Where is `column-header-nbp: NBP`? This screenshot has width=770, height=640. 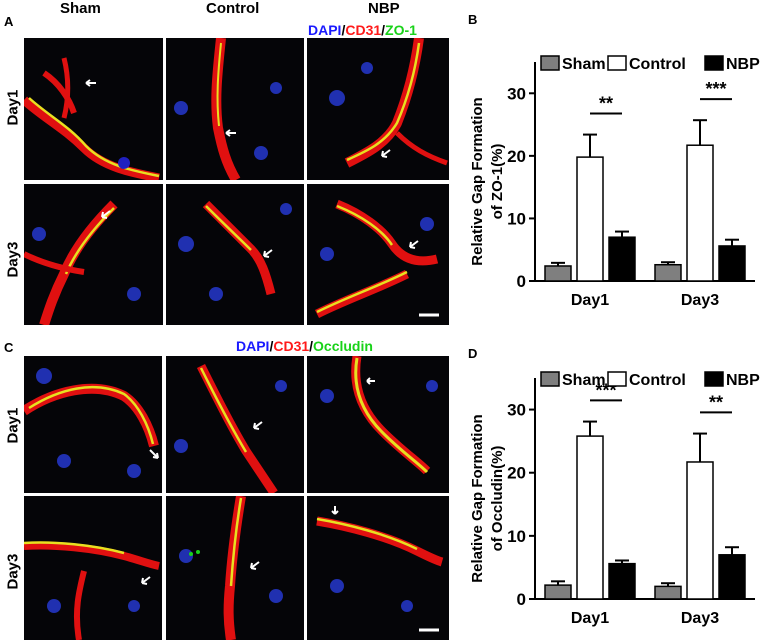
column-header-nbp: NBP is located at coordinates (384, 8).